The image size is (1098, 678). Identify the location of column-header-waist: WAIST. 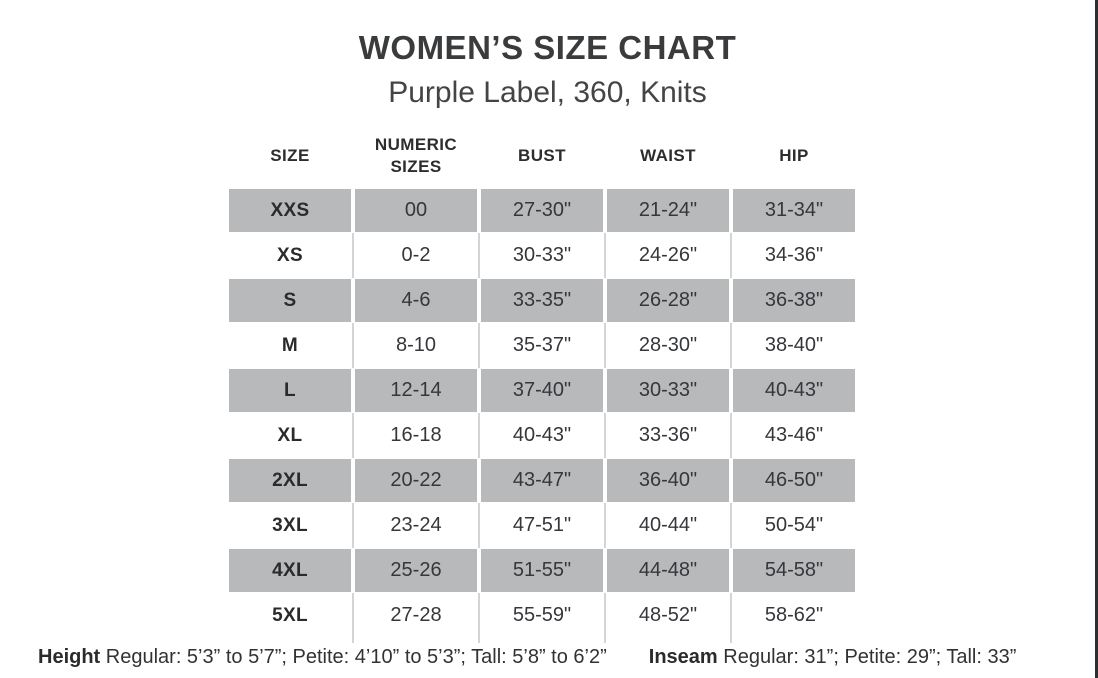
(668, 155).